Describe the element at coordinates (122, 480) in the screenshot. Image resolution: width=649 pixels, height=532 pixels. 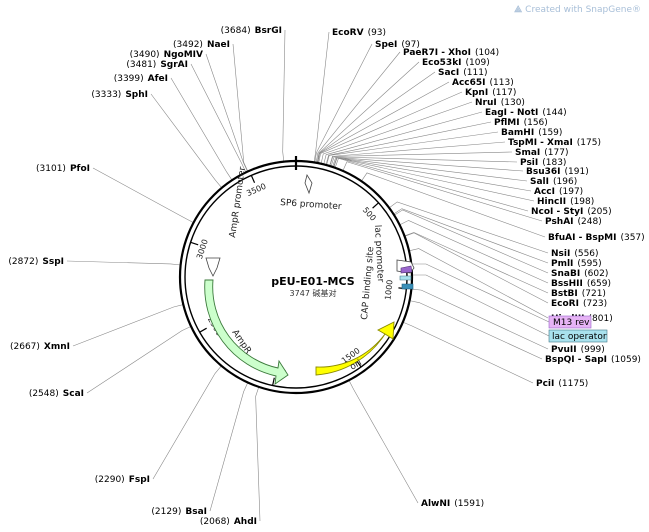
I see `site-label: (2290) FspI` at that location.